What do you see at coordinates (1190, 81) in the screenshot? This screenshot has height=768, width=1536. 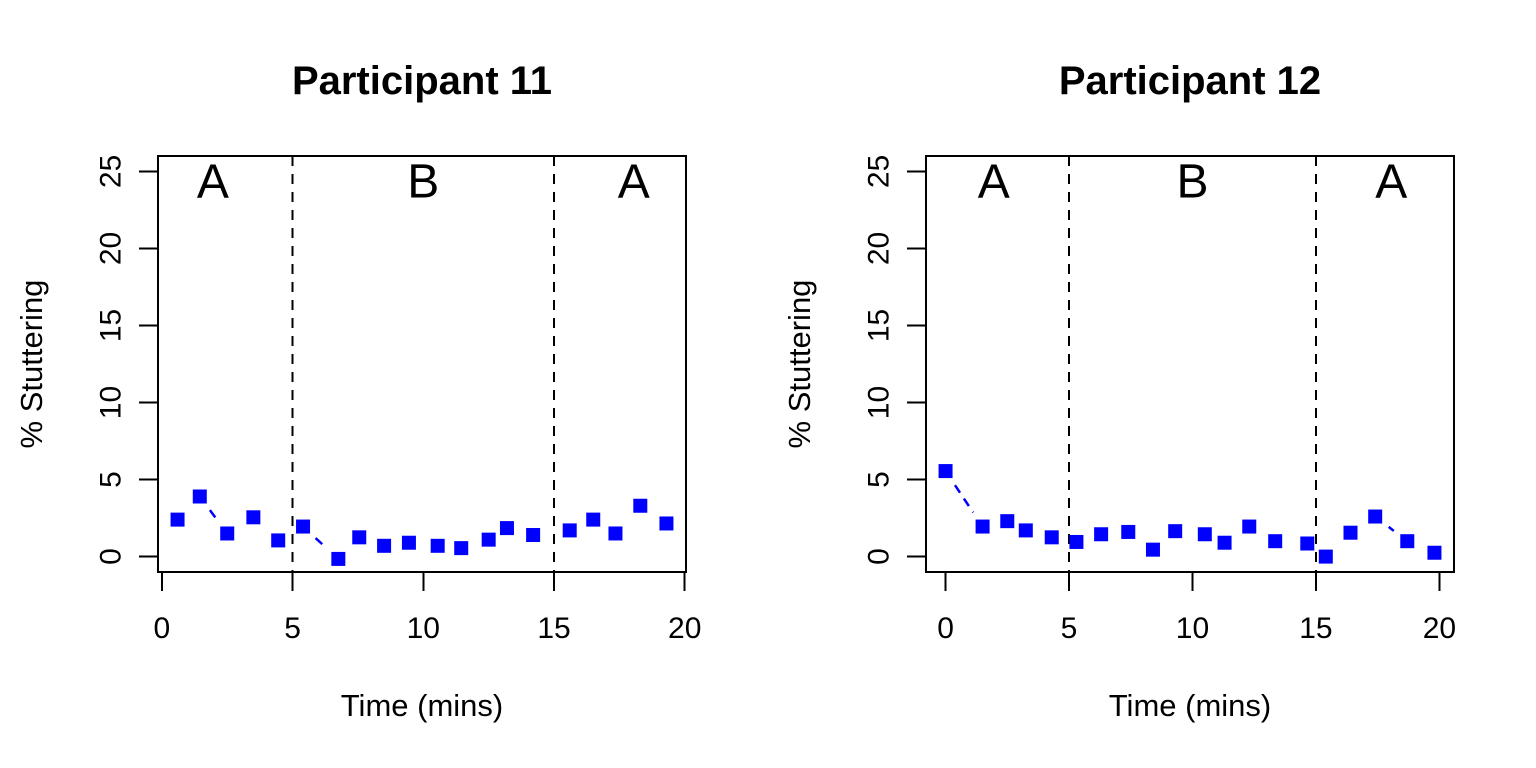 I see `chart-title: Participant 12` at bounding box center [1190, 81].